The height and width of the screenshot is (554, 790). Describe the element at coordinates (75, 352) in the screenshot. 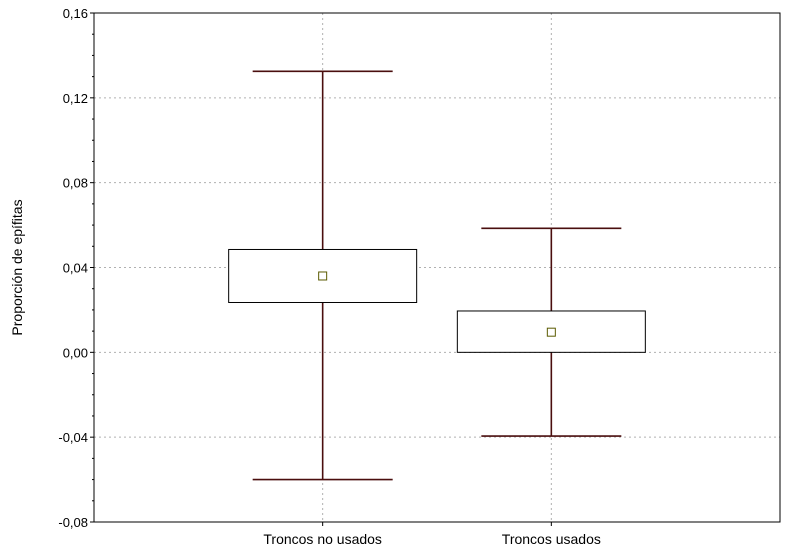

I see `y-tick-label: 0,00` at that location.